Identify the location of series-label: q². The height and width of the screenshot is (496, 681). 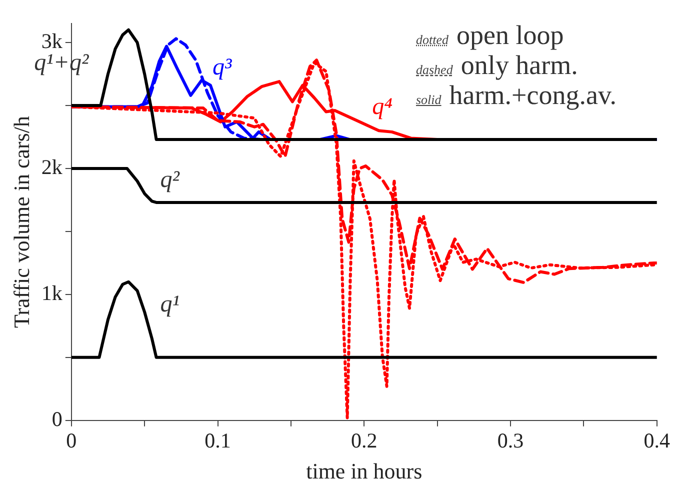
(170, 179).